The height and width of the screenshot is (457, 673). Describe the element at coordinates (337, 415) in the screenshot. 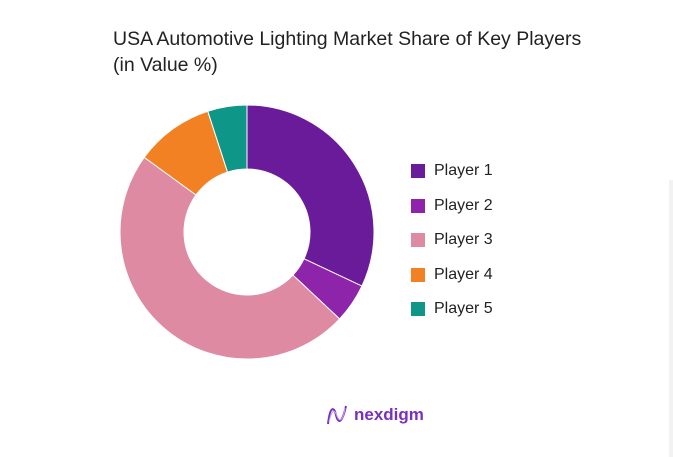

I see `logo-wave-icon` at that location.